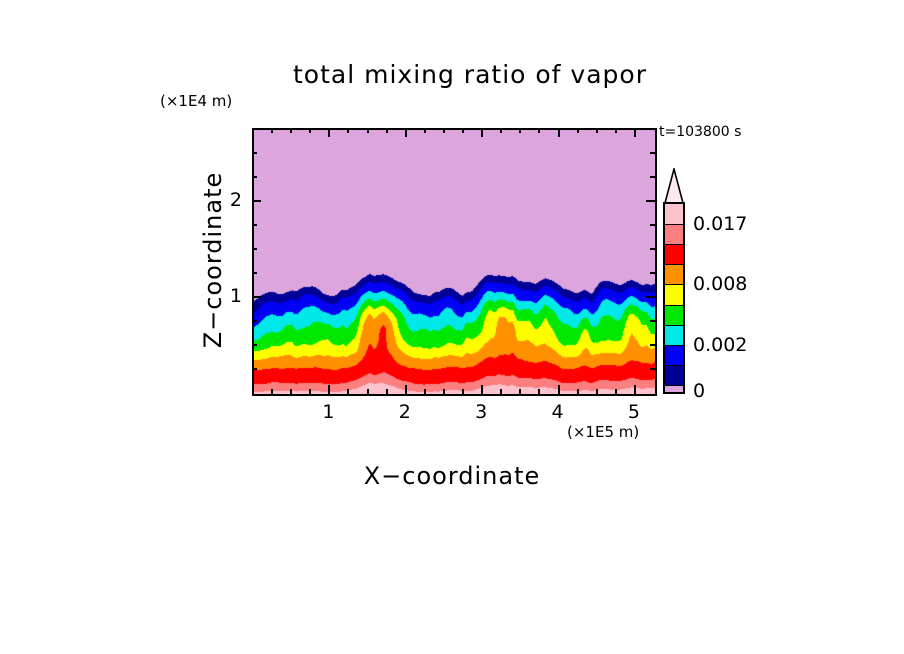 The image size is (904, 654). What do you see at coordinates (633, 412) in the screenshot?
I see `x-tick-label: 5` at bounding box center [633, 412].